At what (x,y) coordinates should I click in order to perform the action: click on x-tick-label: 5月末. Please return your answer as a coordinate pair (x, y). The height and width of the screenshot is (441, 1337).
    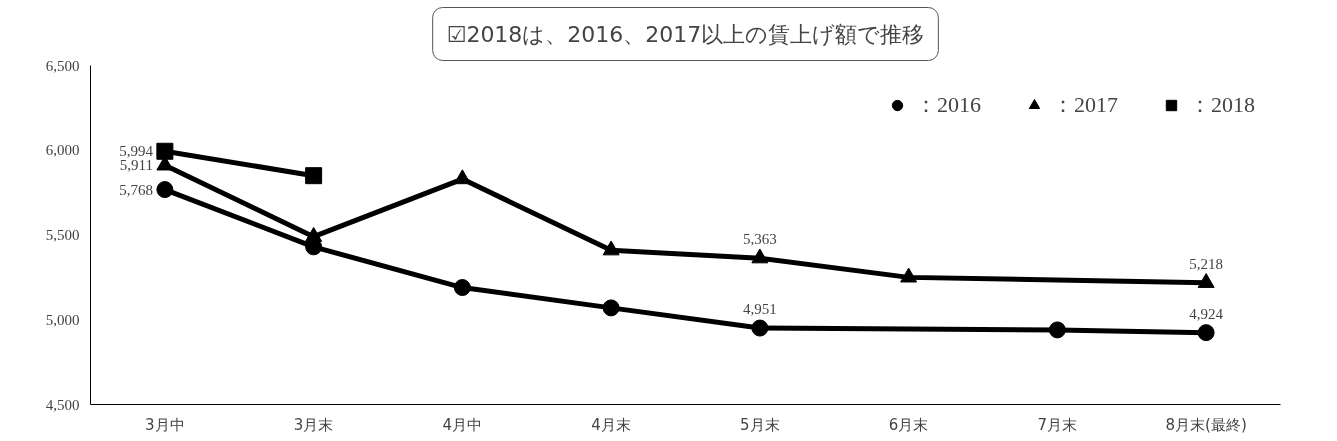
    Looking at the image, I should click on (760, 424).